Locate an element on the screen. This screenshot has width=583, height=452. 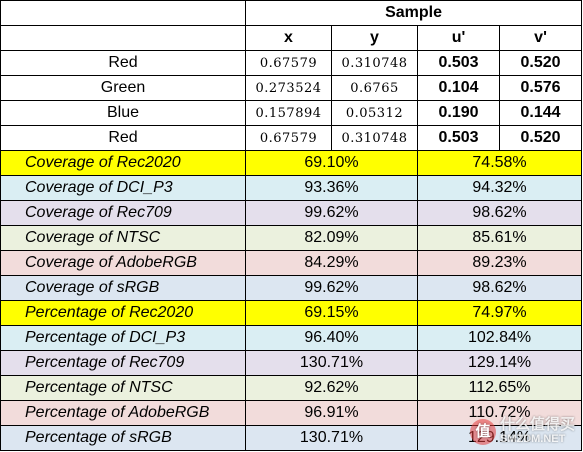
metric-label: Percentage of Rec2020 is located at coordinates (123, 313).